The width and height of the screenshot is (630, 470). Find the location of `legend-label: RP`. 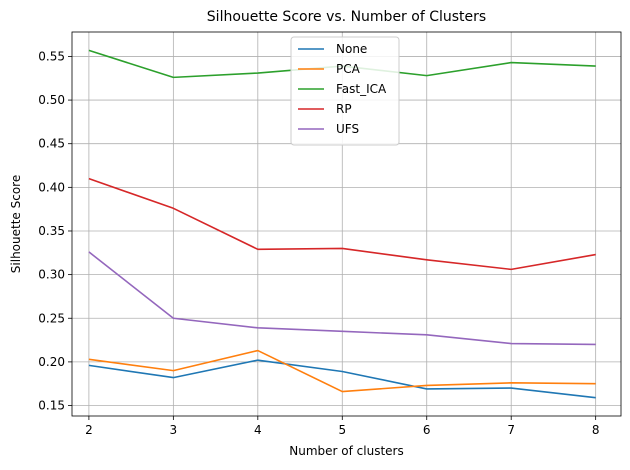

legend-label: RP is located at coordinates (344, 109).